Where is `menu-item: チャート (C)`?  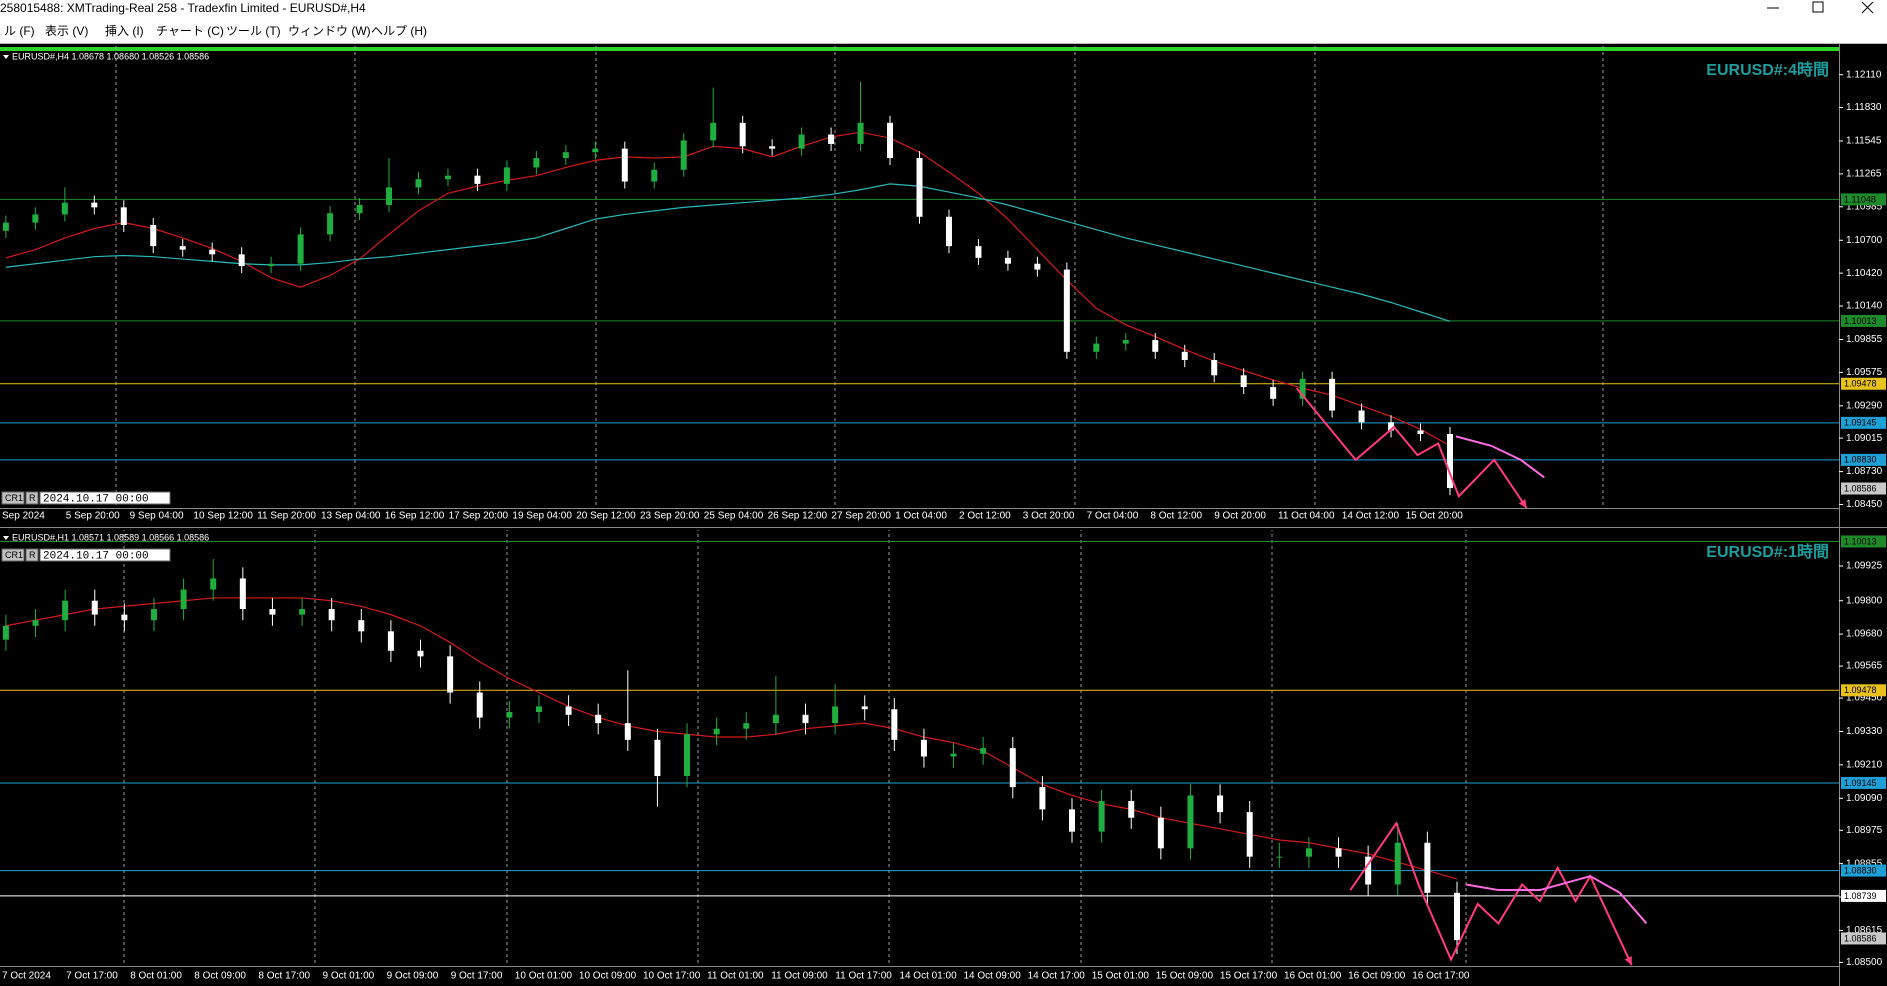
menu-item: チャート (C) is located at coordinates (190, 31).